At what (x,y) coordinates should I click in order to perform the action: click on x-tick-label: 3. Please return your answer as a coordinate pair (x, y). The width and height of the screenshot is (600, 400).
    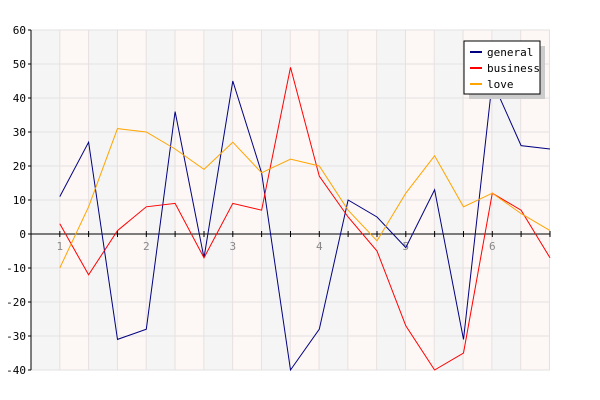
    Looking at the image, I should click on (232, 246).